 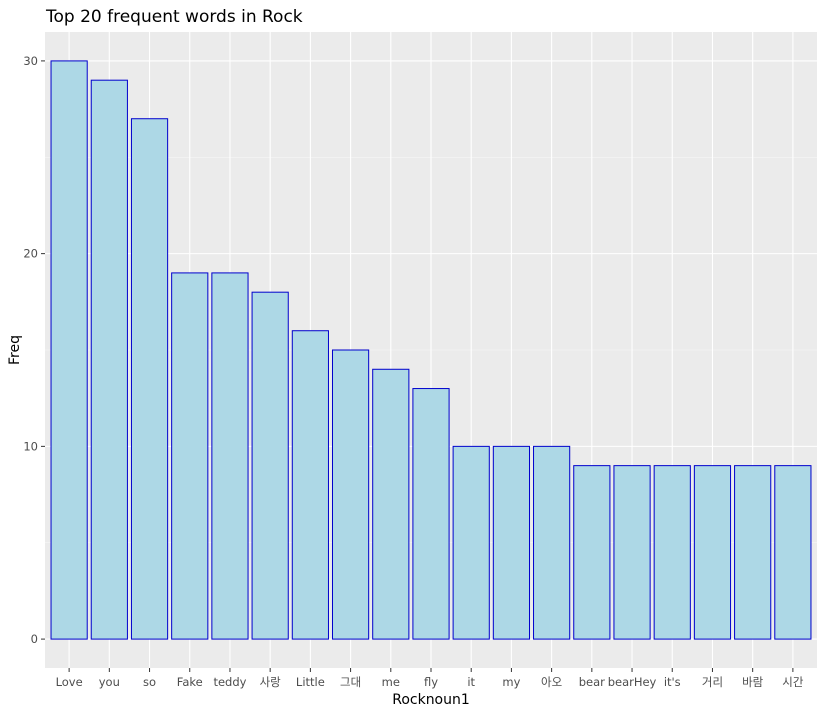 I want to click on x-tick-label: fly, so click(x=431, y=682).